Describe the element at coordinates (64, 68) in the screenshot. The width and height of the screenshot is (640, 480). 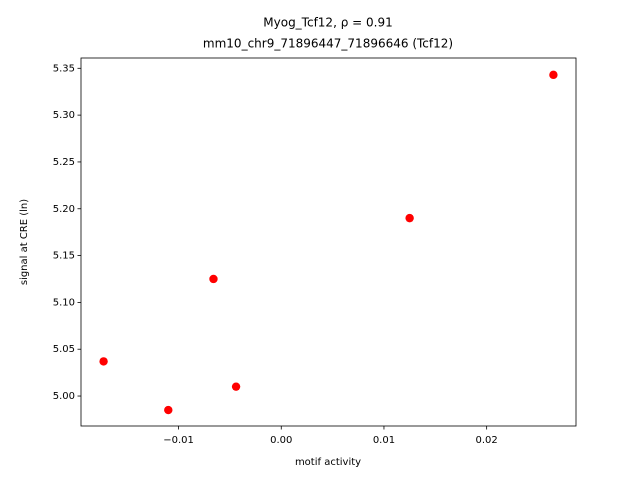
I see `y-tick-label: 5.35` at that location.